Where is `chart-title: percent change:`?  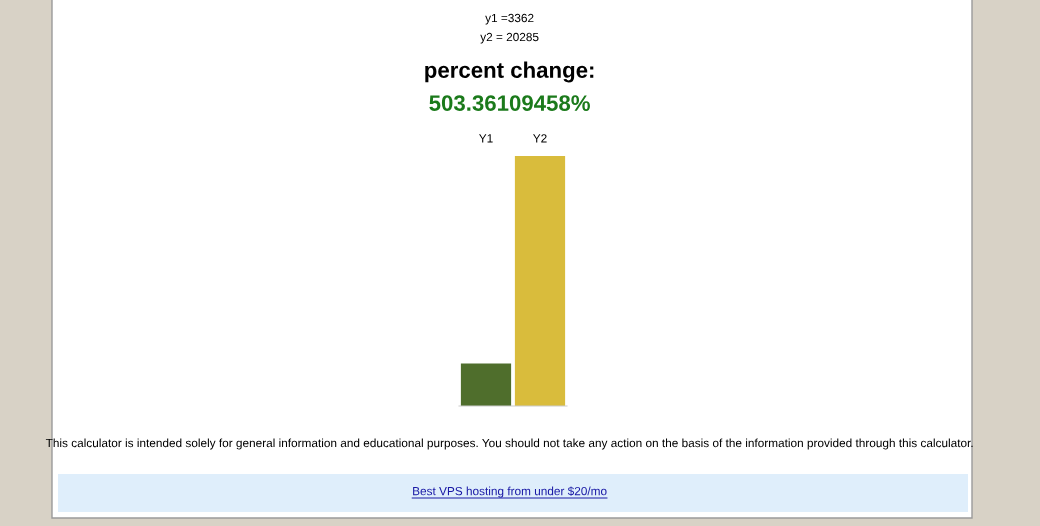 chart-title: percent change: is located at coordinates (509, 72).